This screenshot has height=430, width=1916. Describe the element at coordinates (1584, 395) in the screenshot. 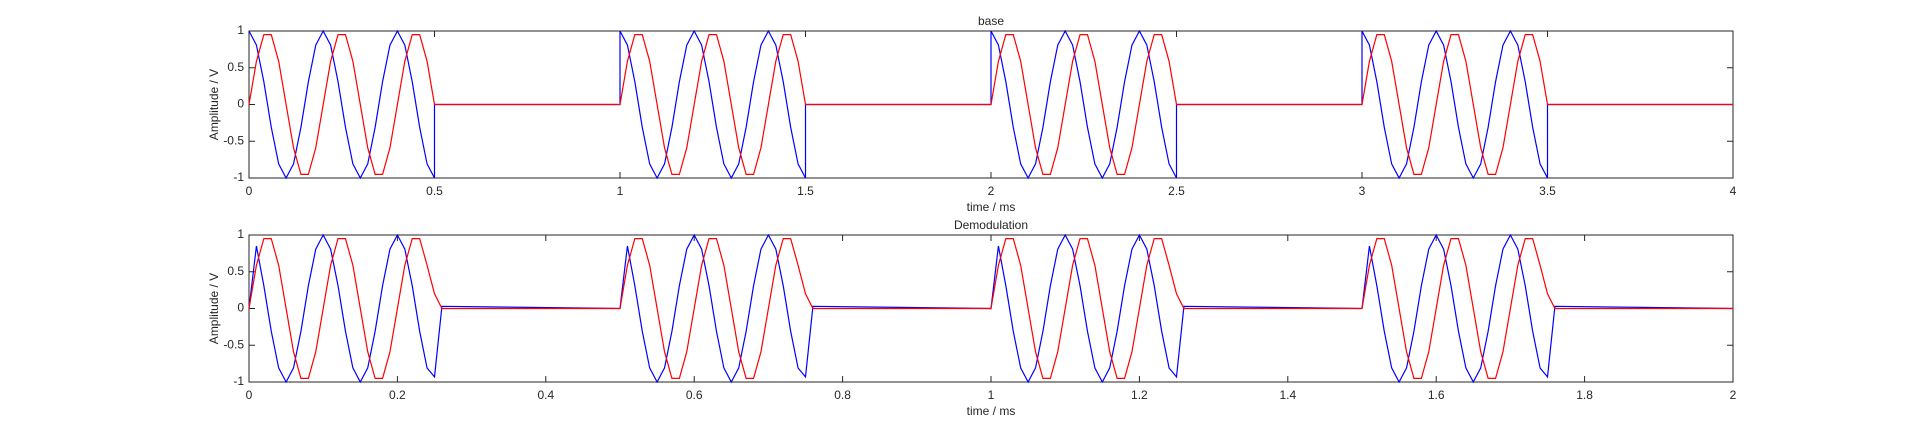

I see `x-tick-label: 1.8` at that location.